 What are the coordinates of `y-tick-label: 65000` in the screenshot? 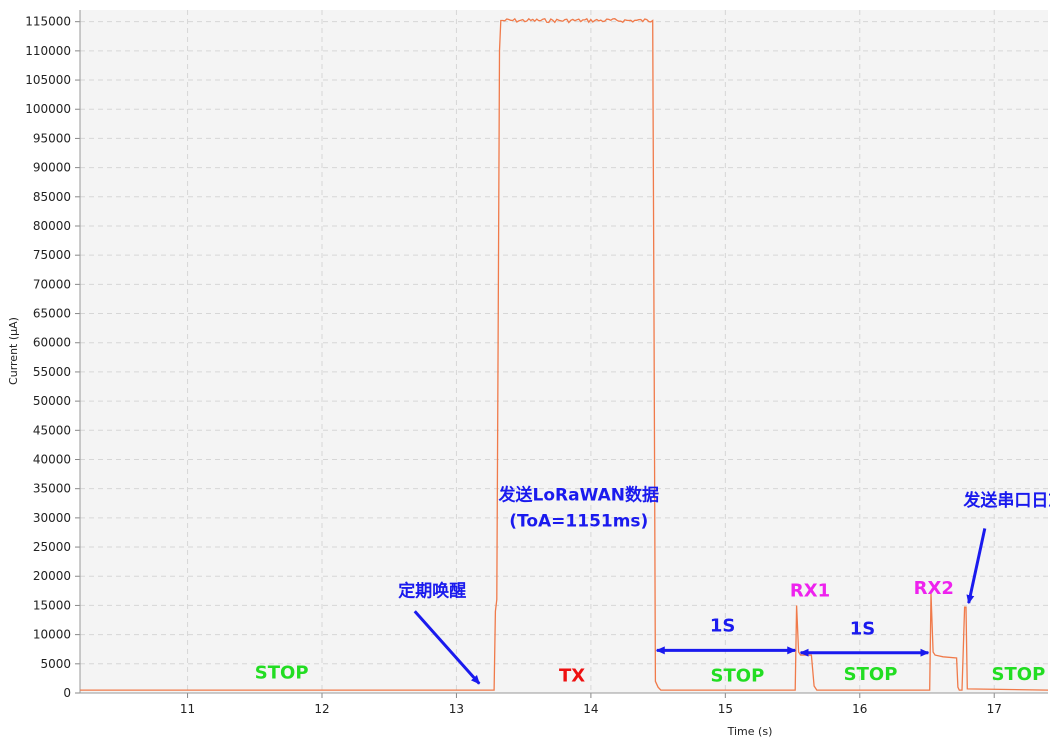 It's located at (52, 314).